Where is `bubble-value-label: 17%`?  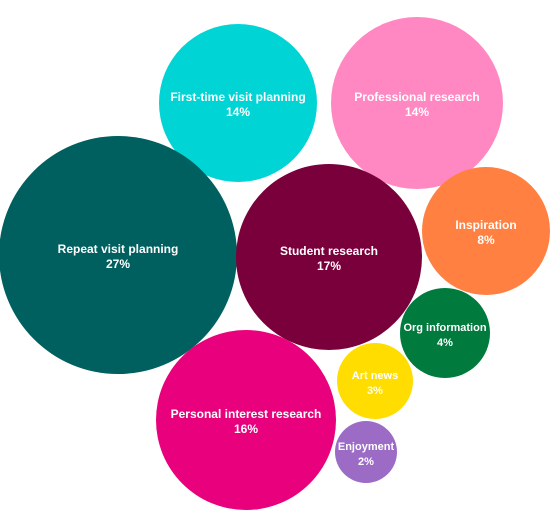 bubble-value-label: 17% is located at coordinates (329, 266).